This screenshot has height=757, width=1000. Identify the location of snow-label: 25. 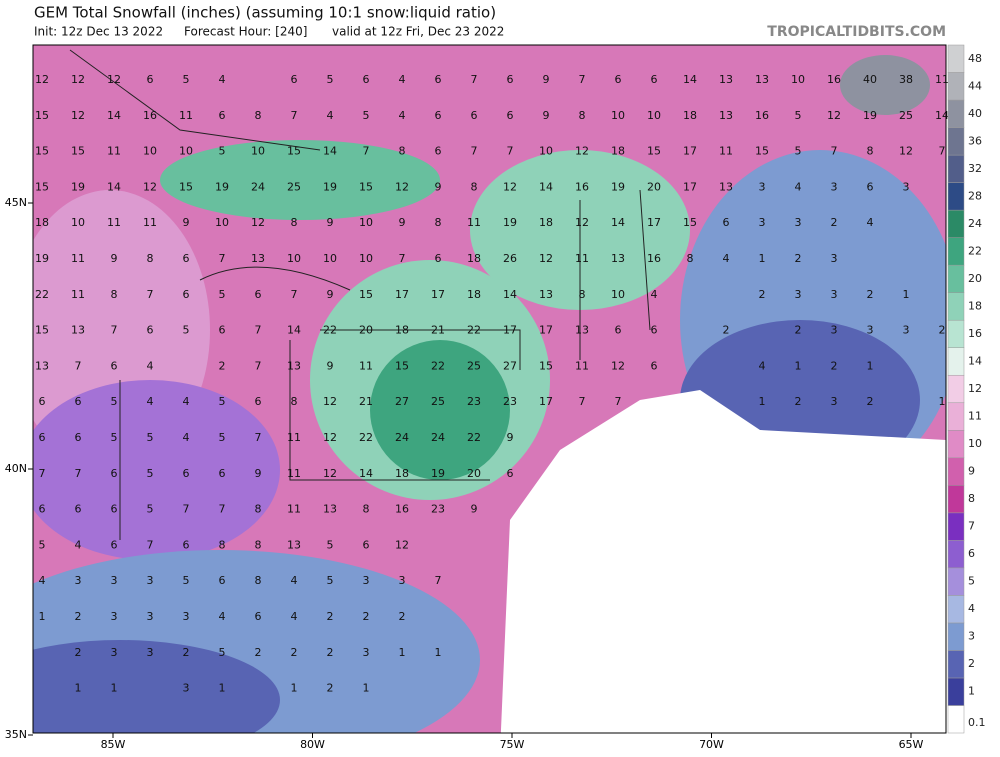
(438, 401).